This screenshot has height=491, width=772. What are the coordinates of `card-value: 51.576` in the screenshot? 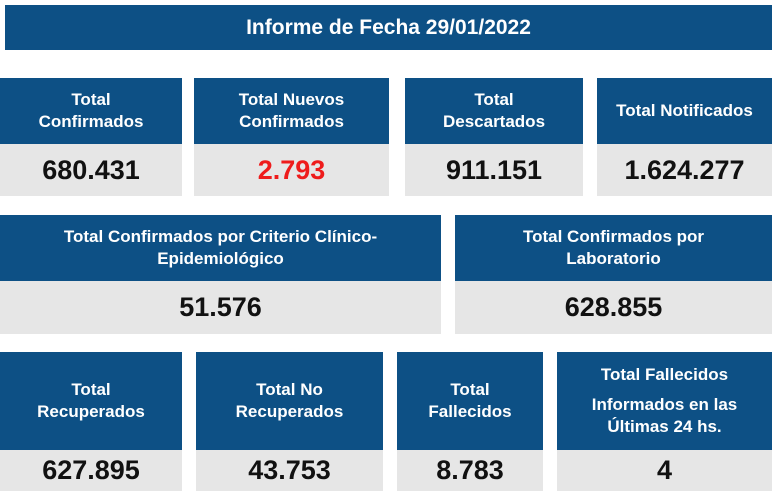 It's located at (220, 307).